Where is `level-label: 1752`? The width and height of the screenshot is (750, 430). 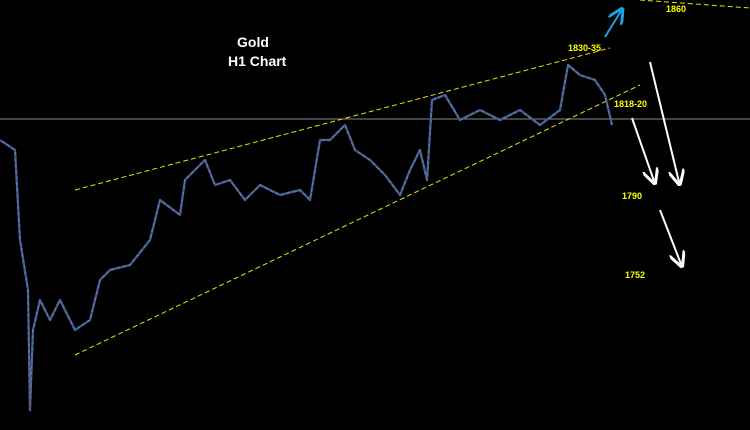 level-label: 1752 is located at coordinates (635, 275).